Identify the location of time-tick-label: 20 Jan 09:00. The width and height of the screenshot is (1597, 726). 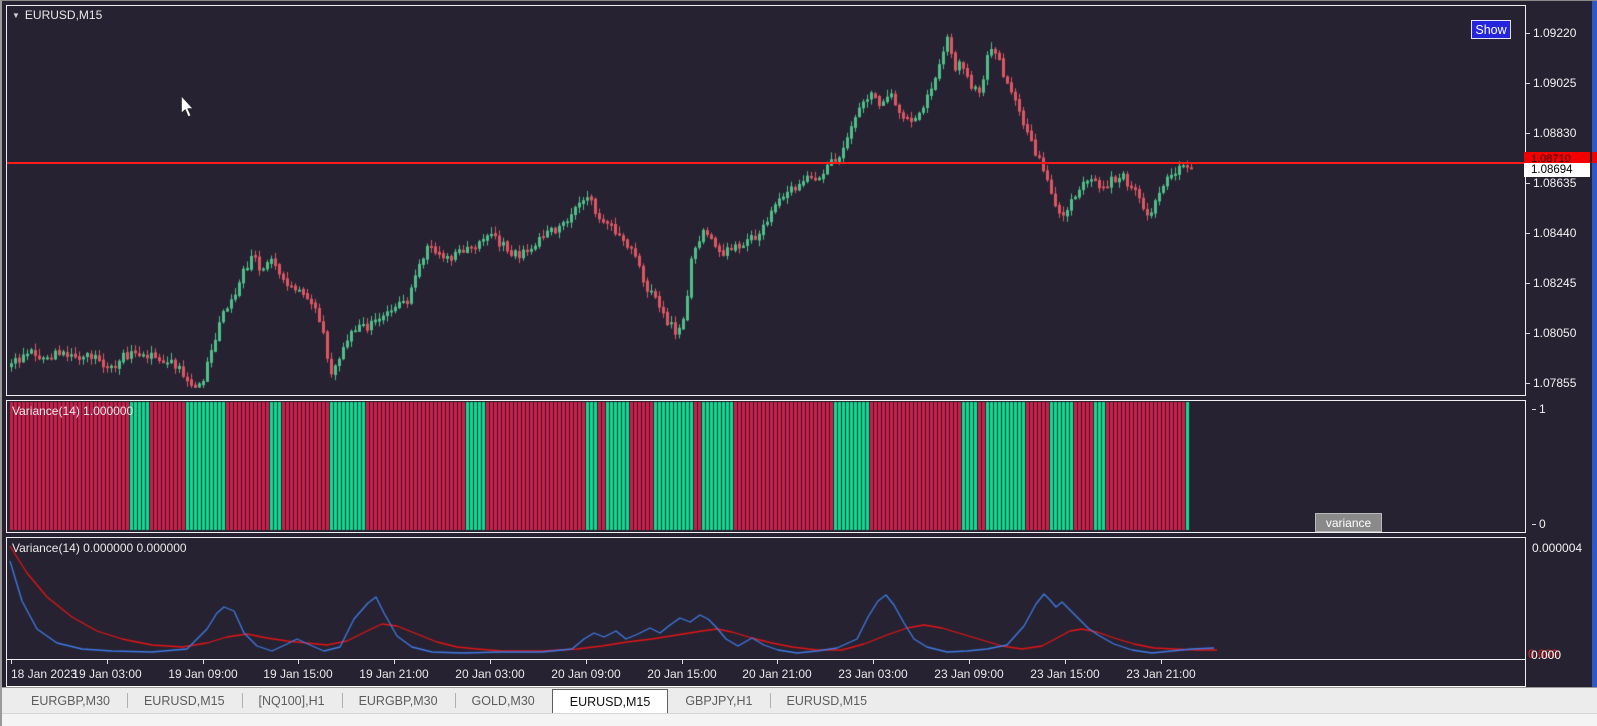
(586, 674).